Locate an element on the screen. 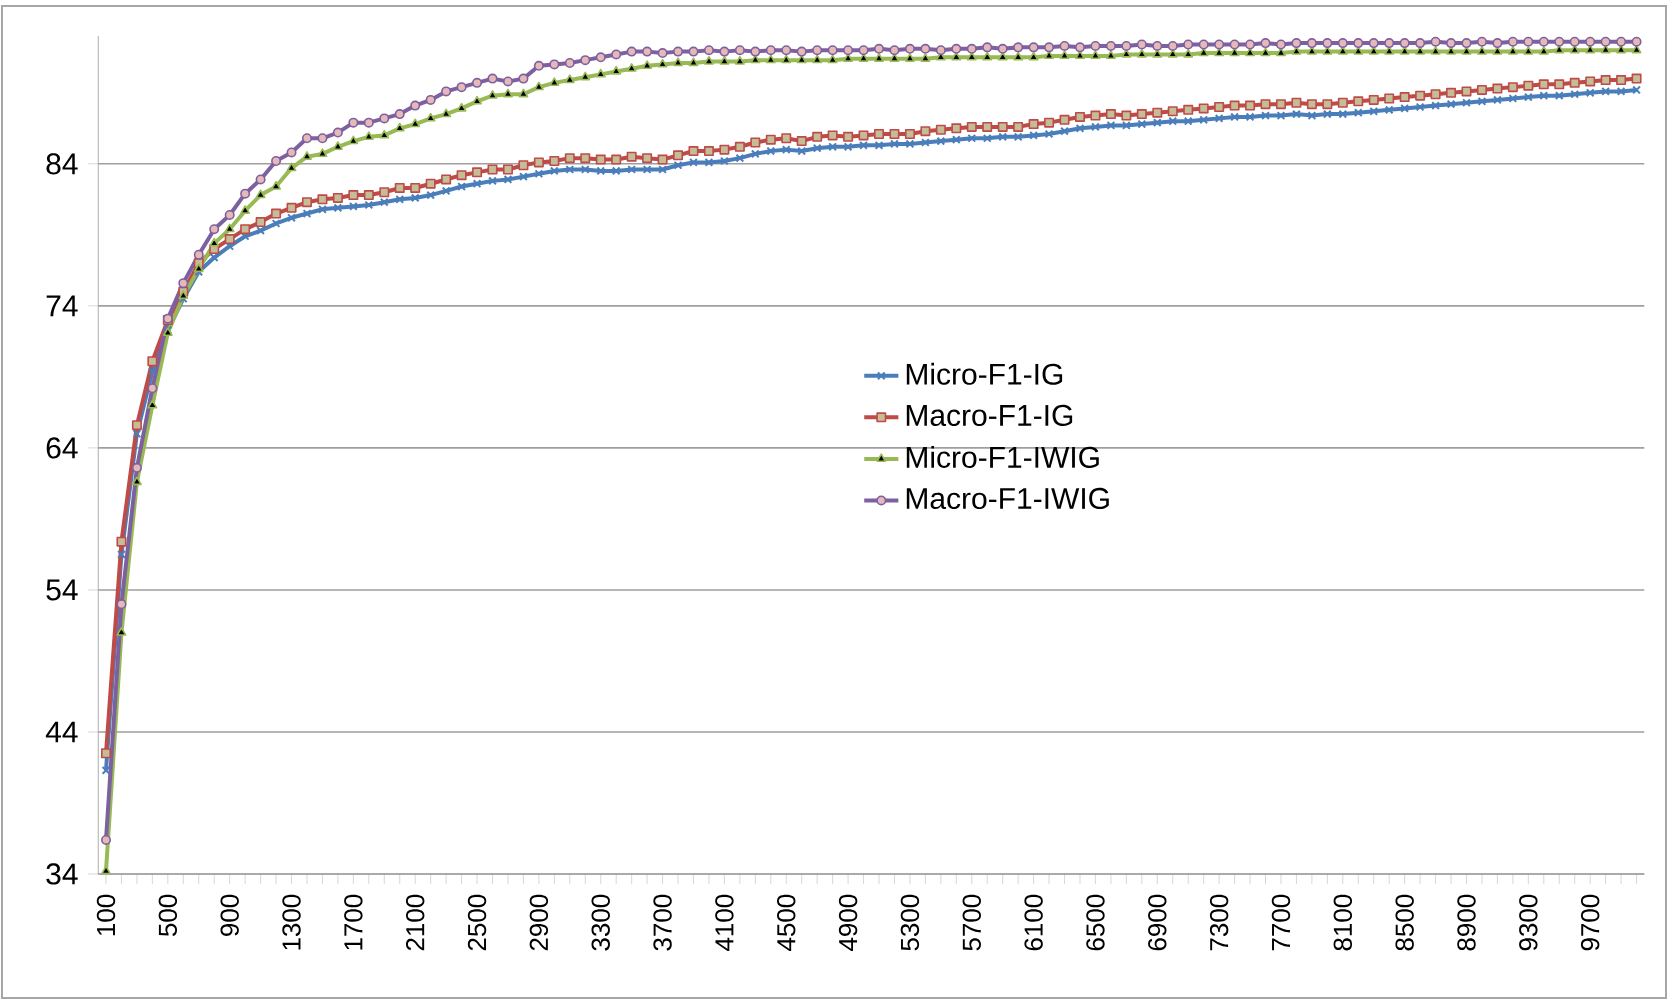 This screenshot has height=1000, width=1668. x-tick-label: 5700 is located at coordinates (971, 922).